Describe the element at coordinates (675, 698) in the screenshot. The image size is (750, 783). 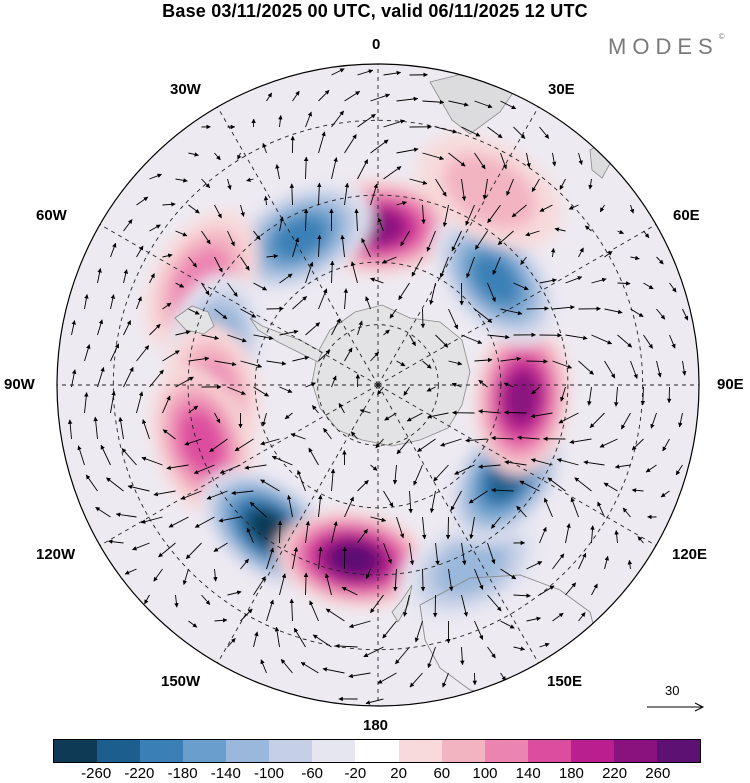
I see `reference-vector: 30` at that location.